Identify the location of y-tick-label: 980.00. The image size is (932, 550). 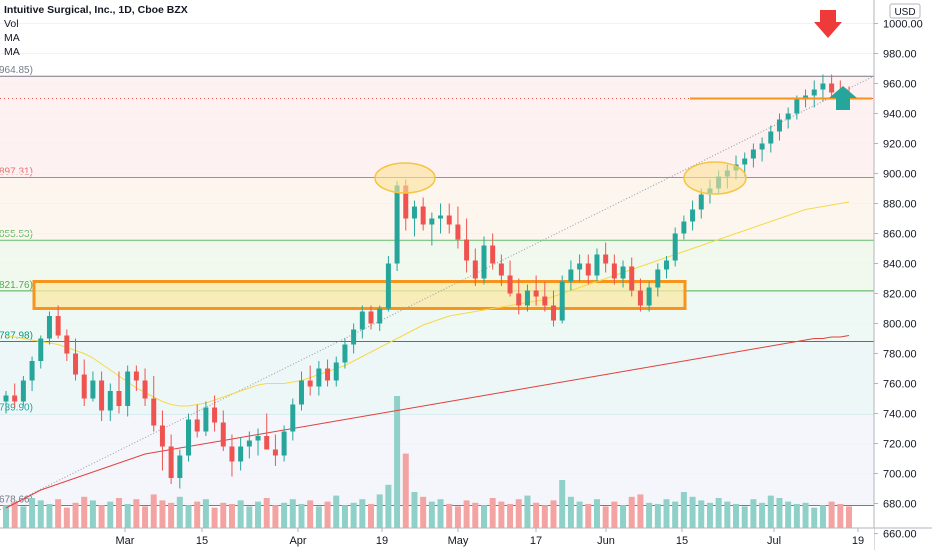
(900, 55).